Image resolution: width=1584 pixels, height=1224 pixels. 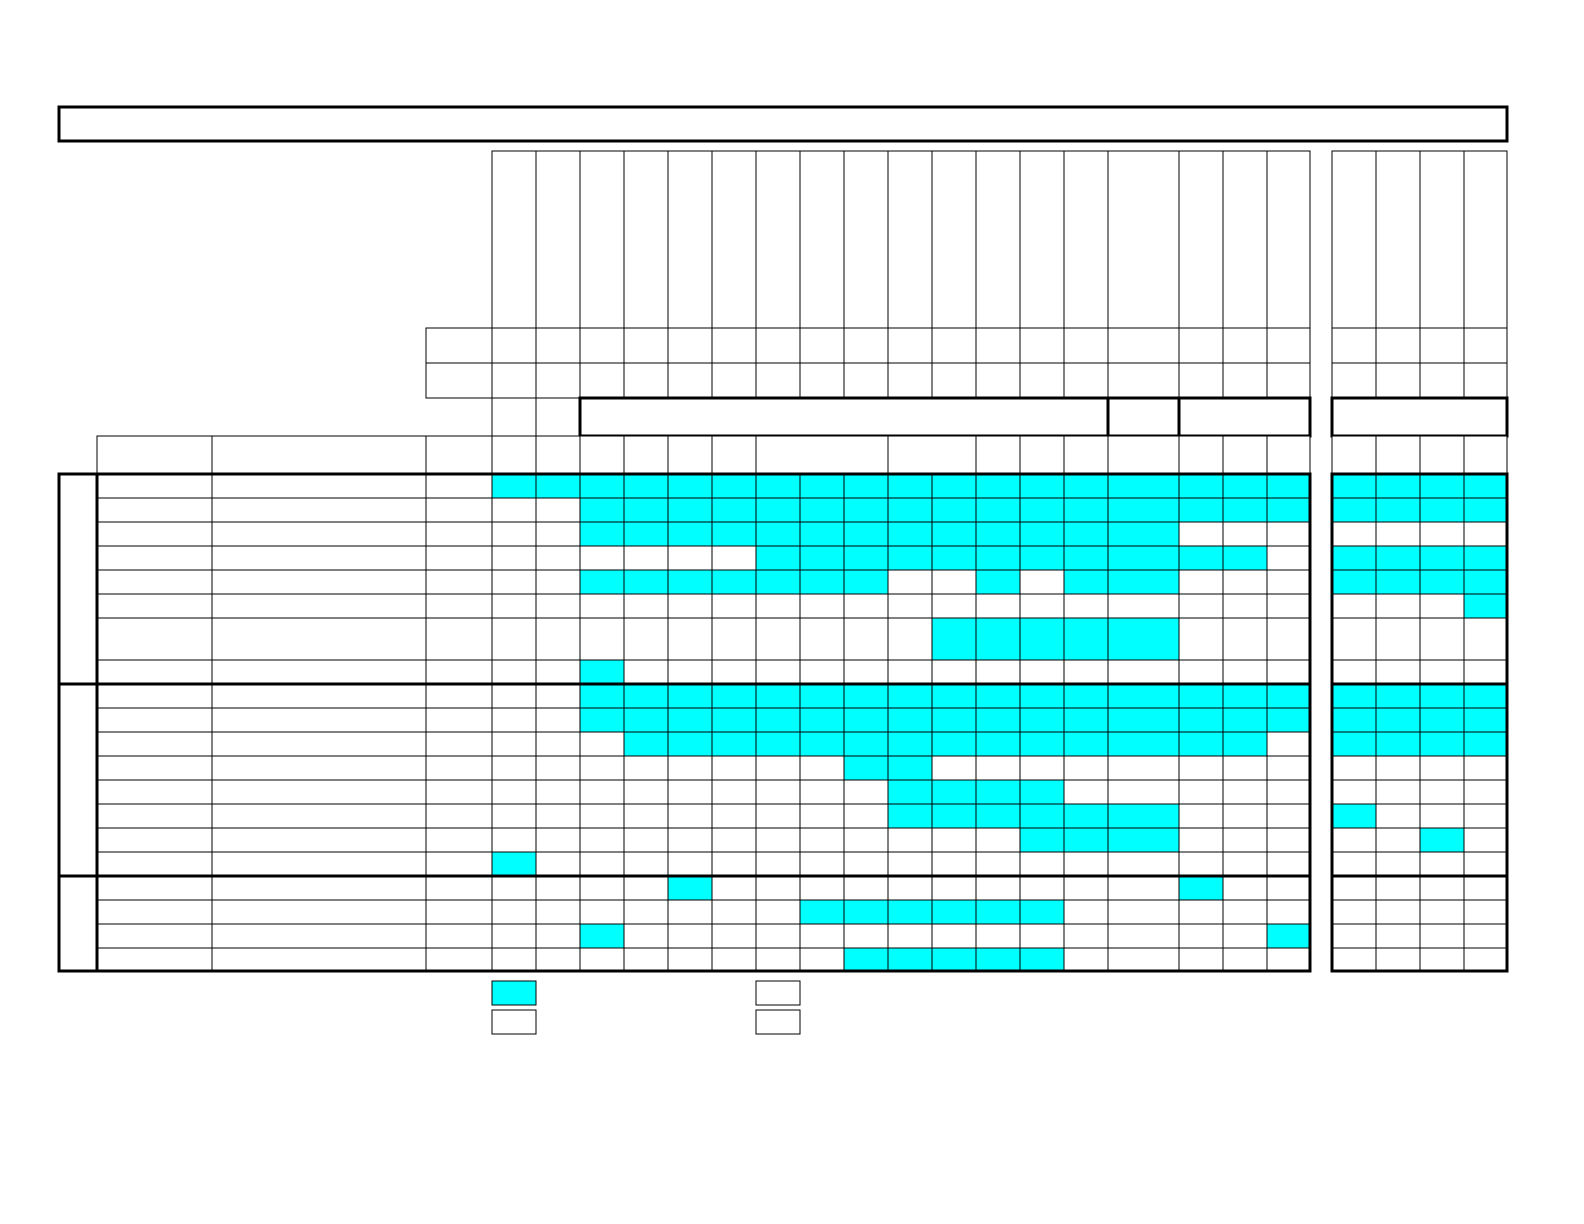 What do you see at coordinates (1244, 417) in the screenshot?
I see `group-header` at bounding box center [1244, 417].